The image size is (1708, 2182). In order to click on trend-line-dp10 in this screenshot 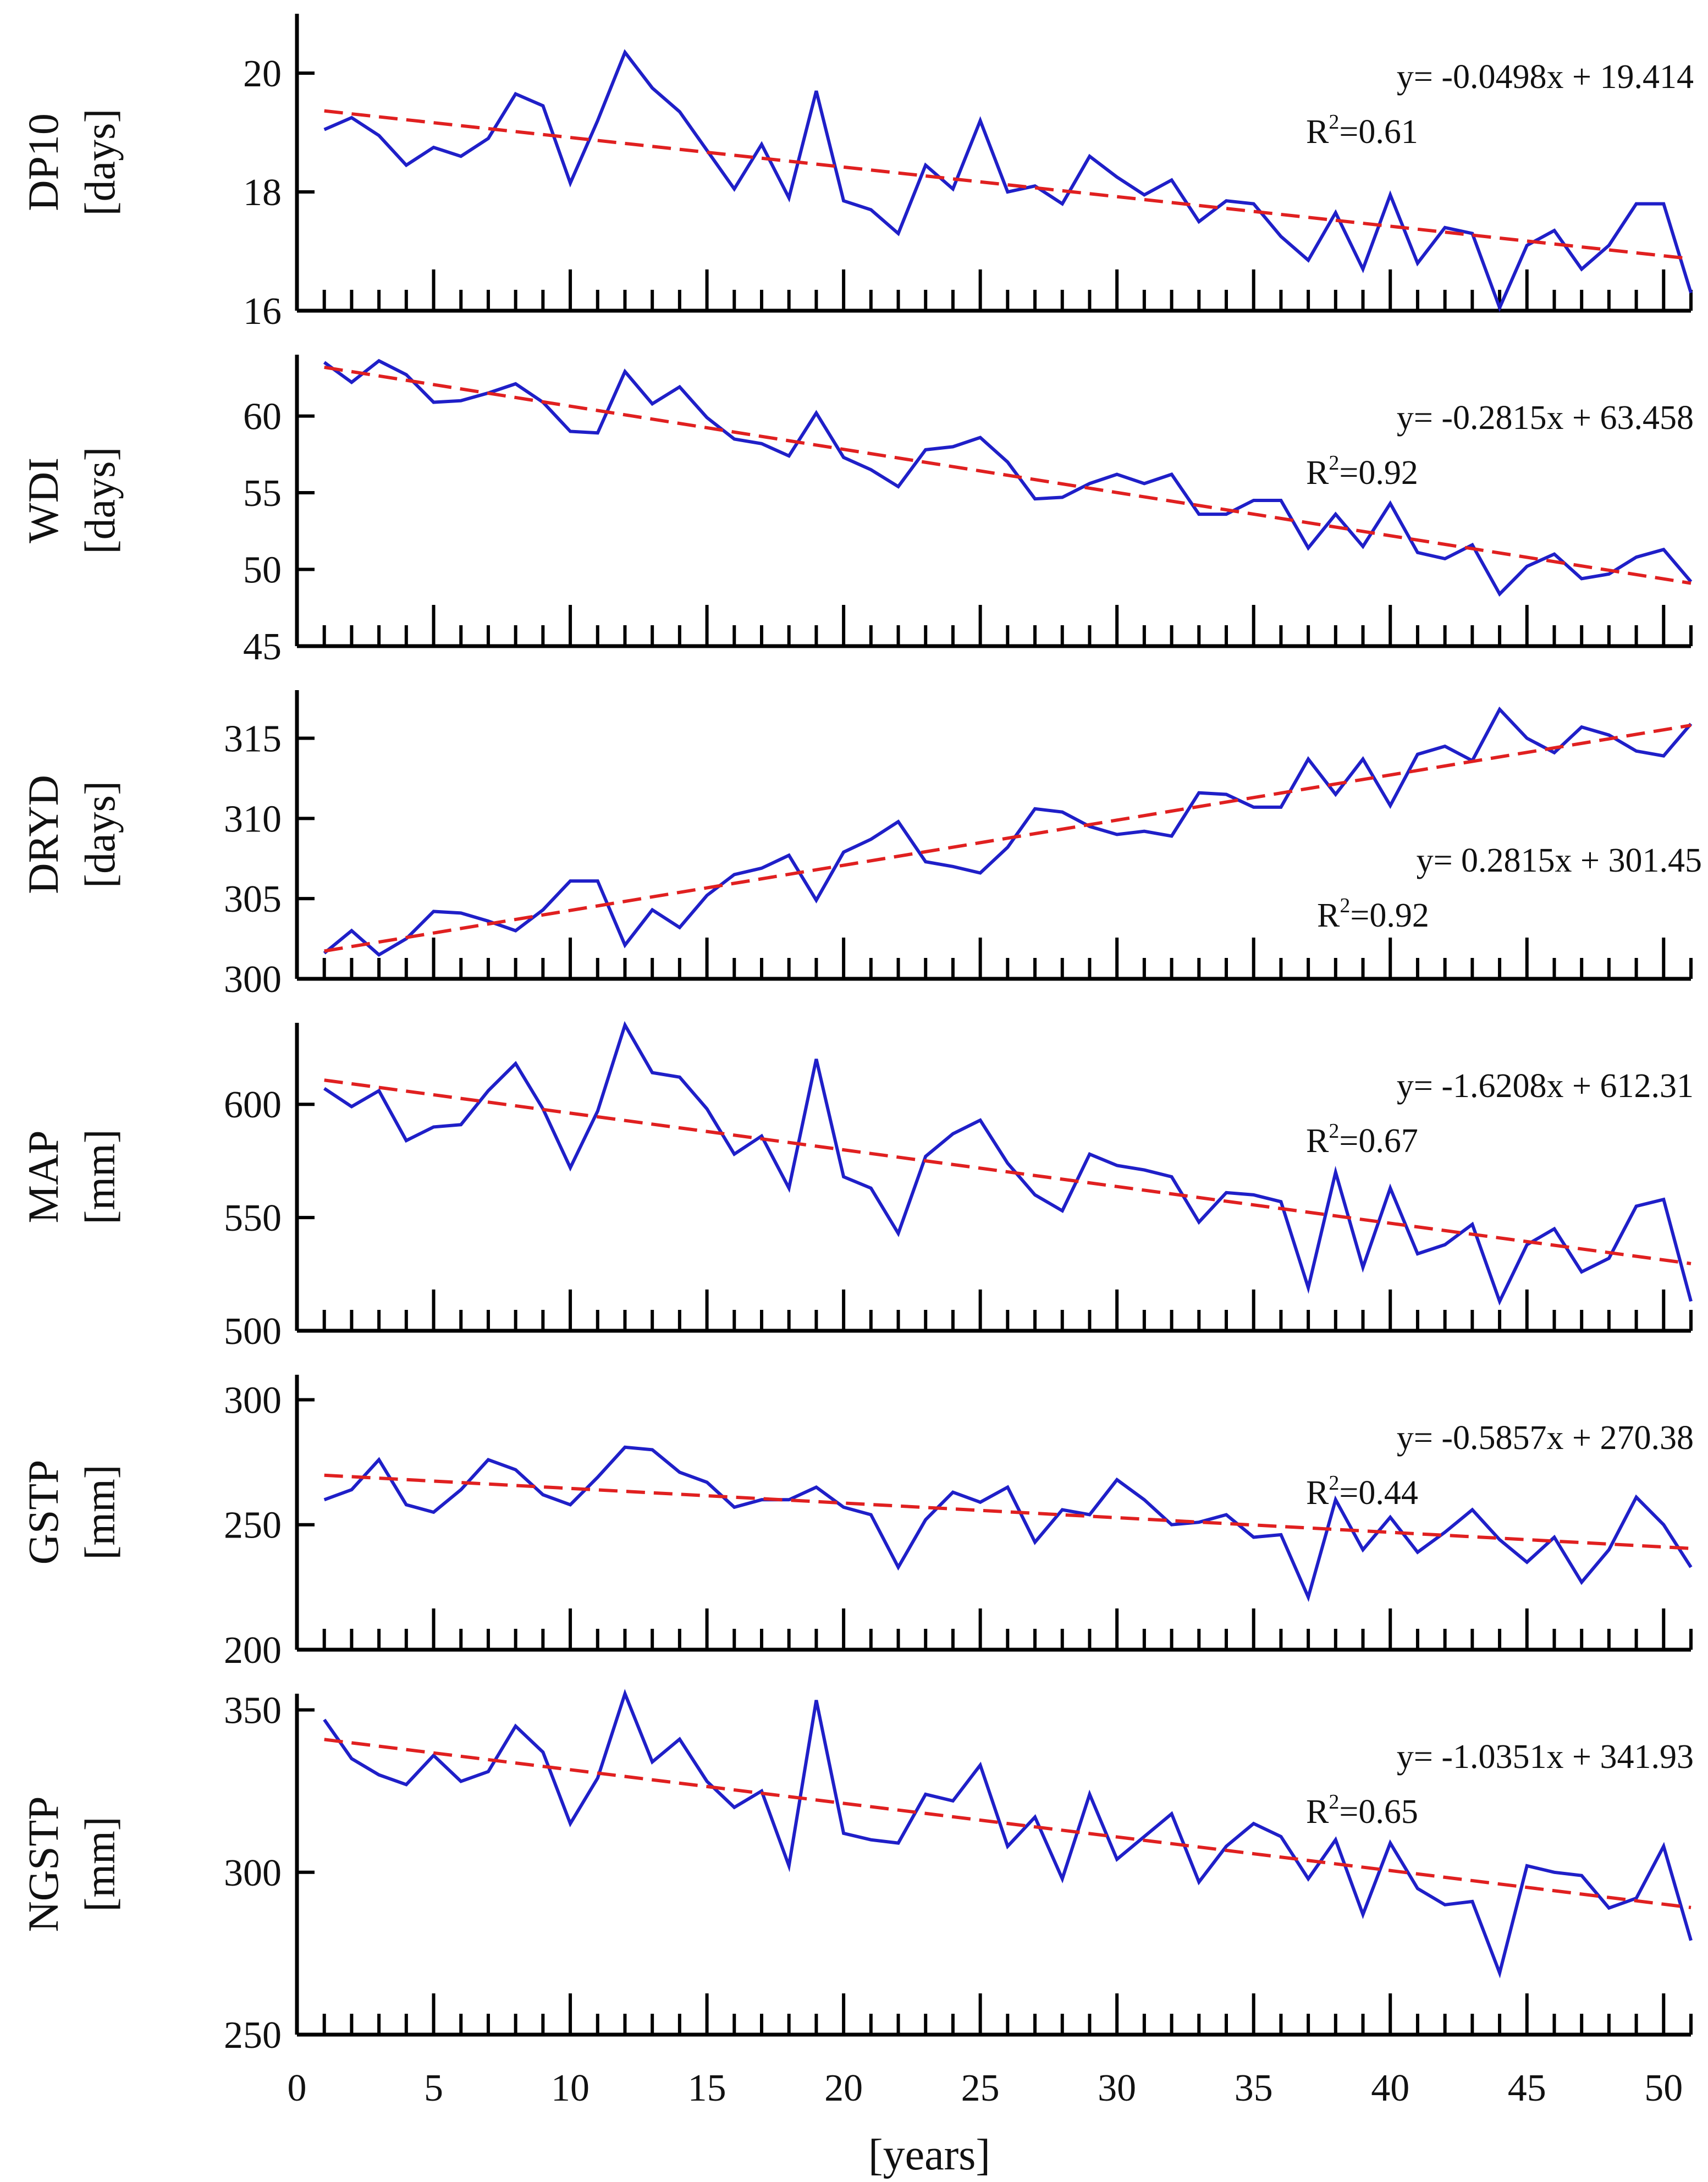, I will do `click(1008, 185)`.